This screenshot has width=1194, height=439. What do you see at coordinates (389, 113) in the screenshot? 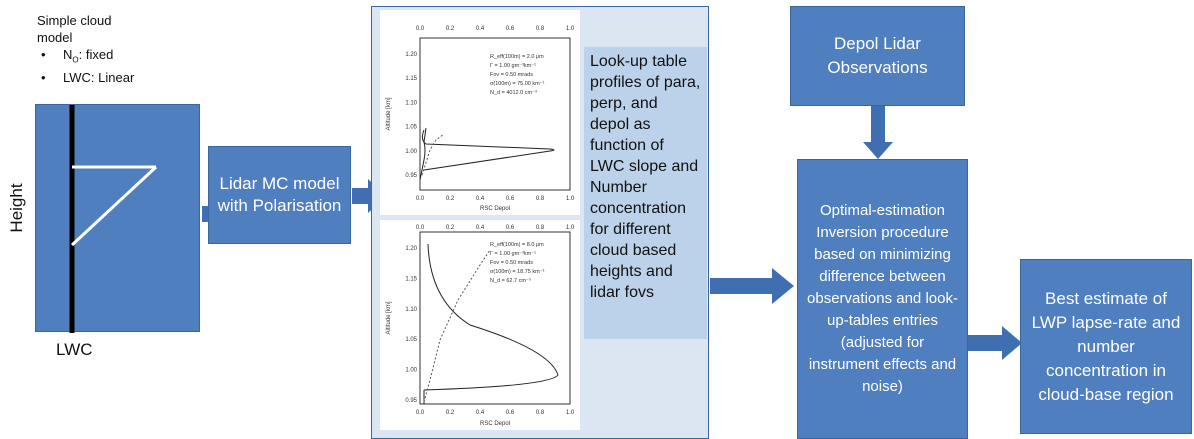
I see `plot-top-ylabel: Altitude [km]` at bounding box center [389, 113].